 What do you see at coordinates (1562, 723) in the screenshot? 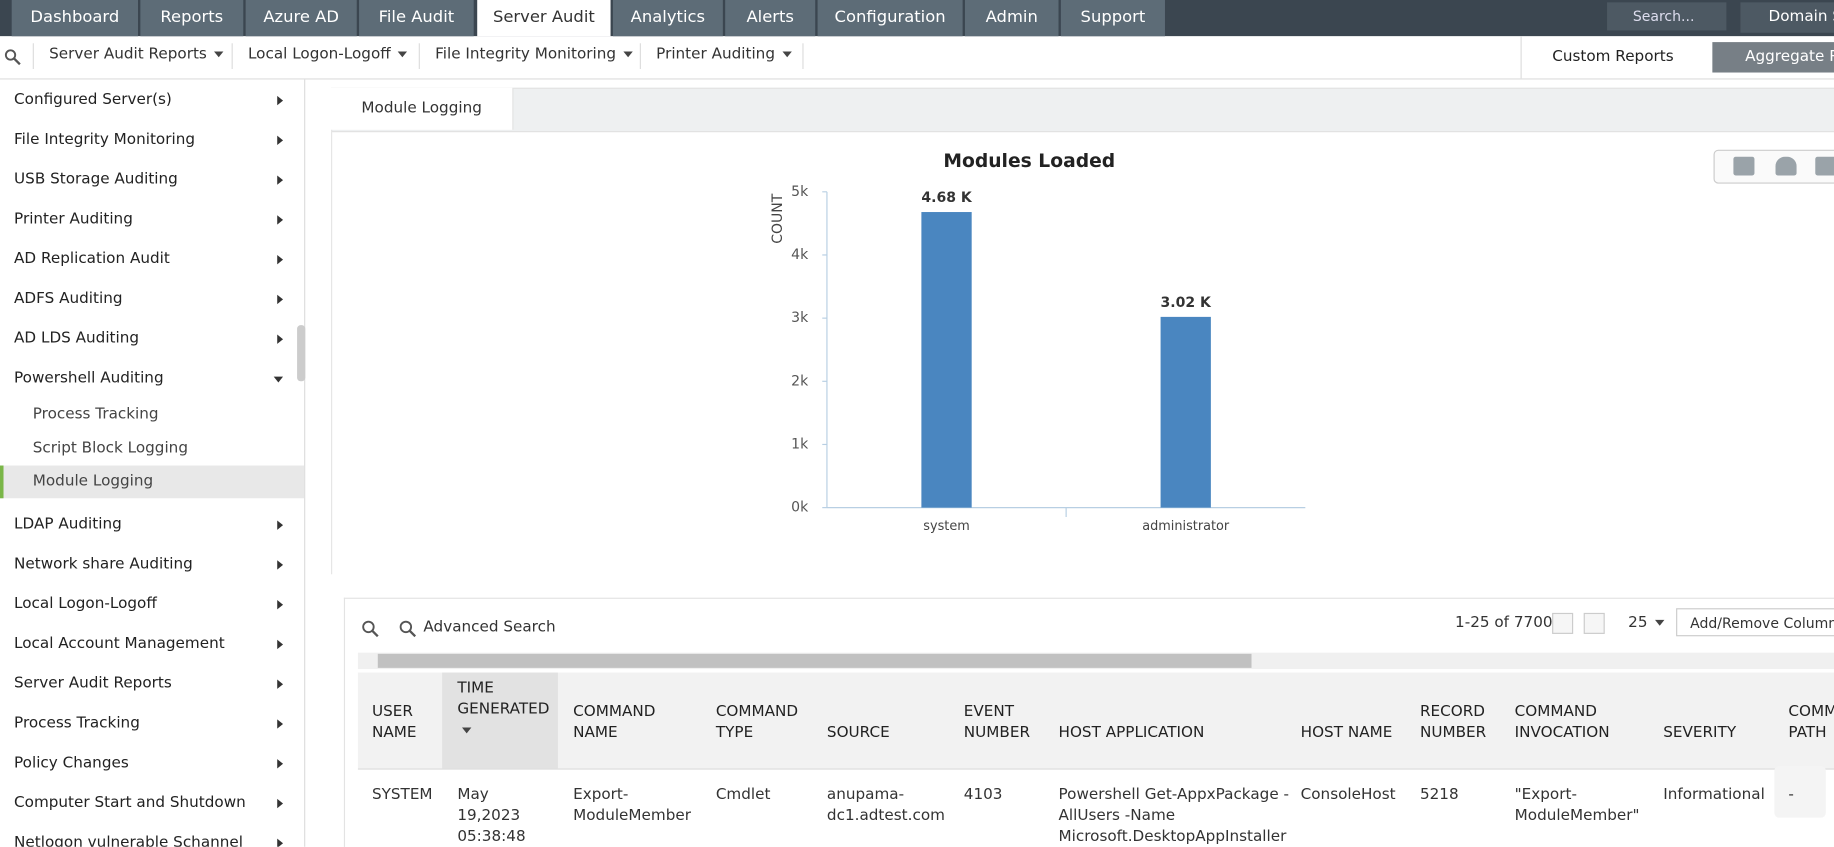
I see `column-header: COMMAND INVOCATION` at bounding box center [1562, 723].